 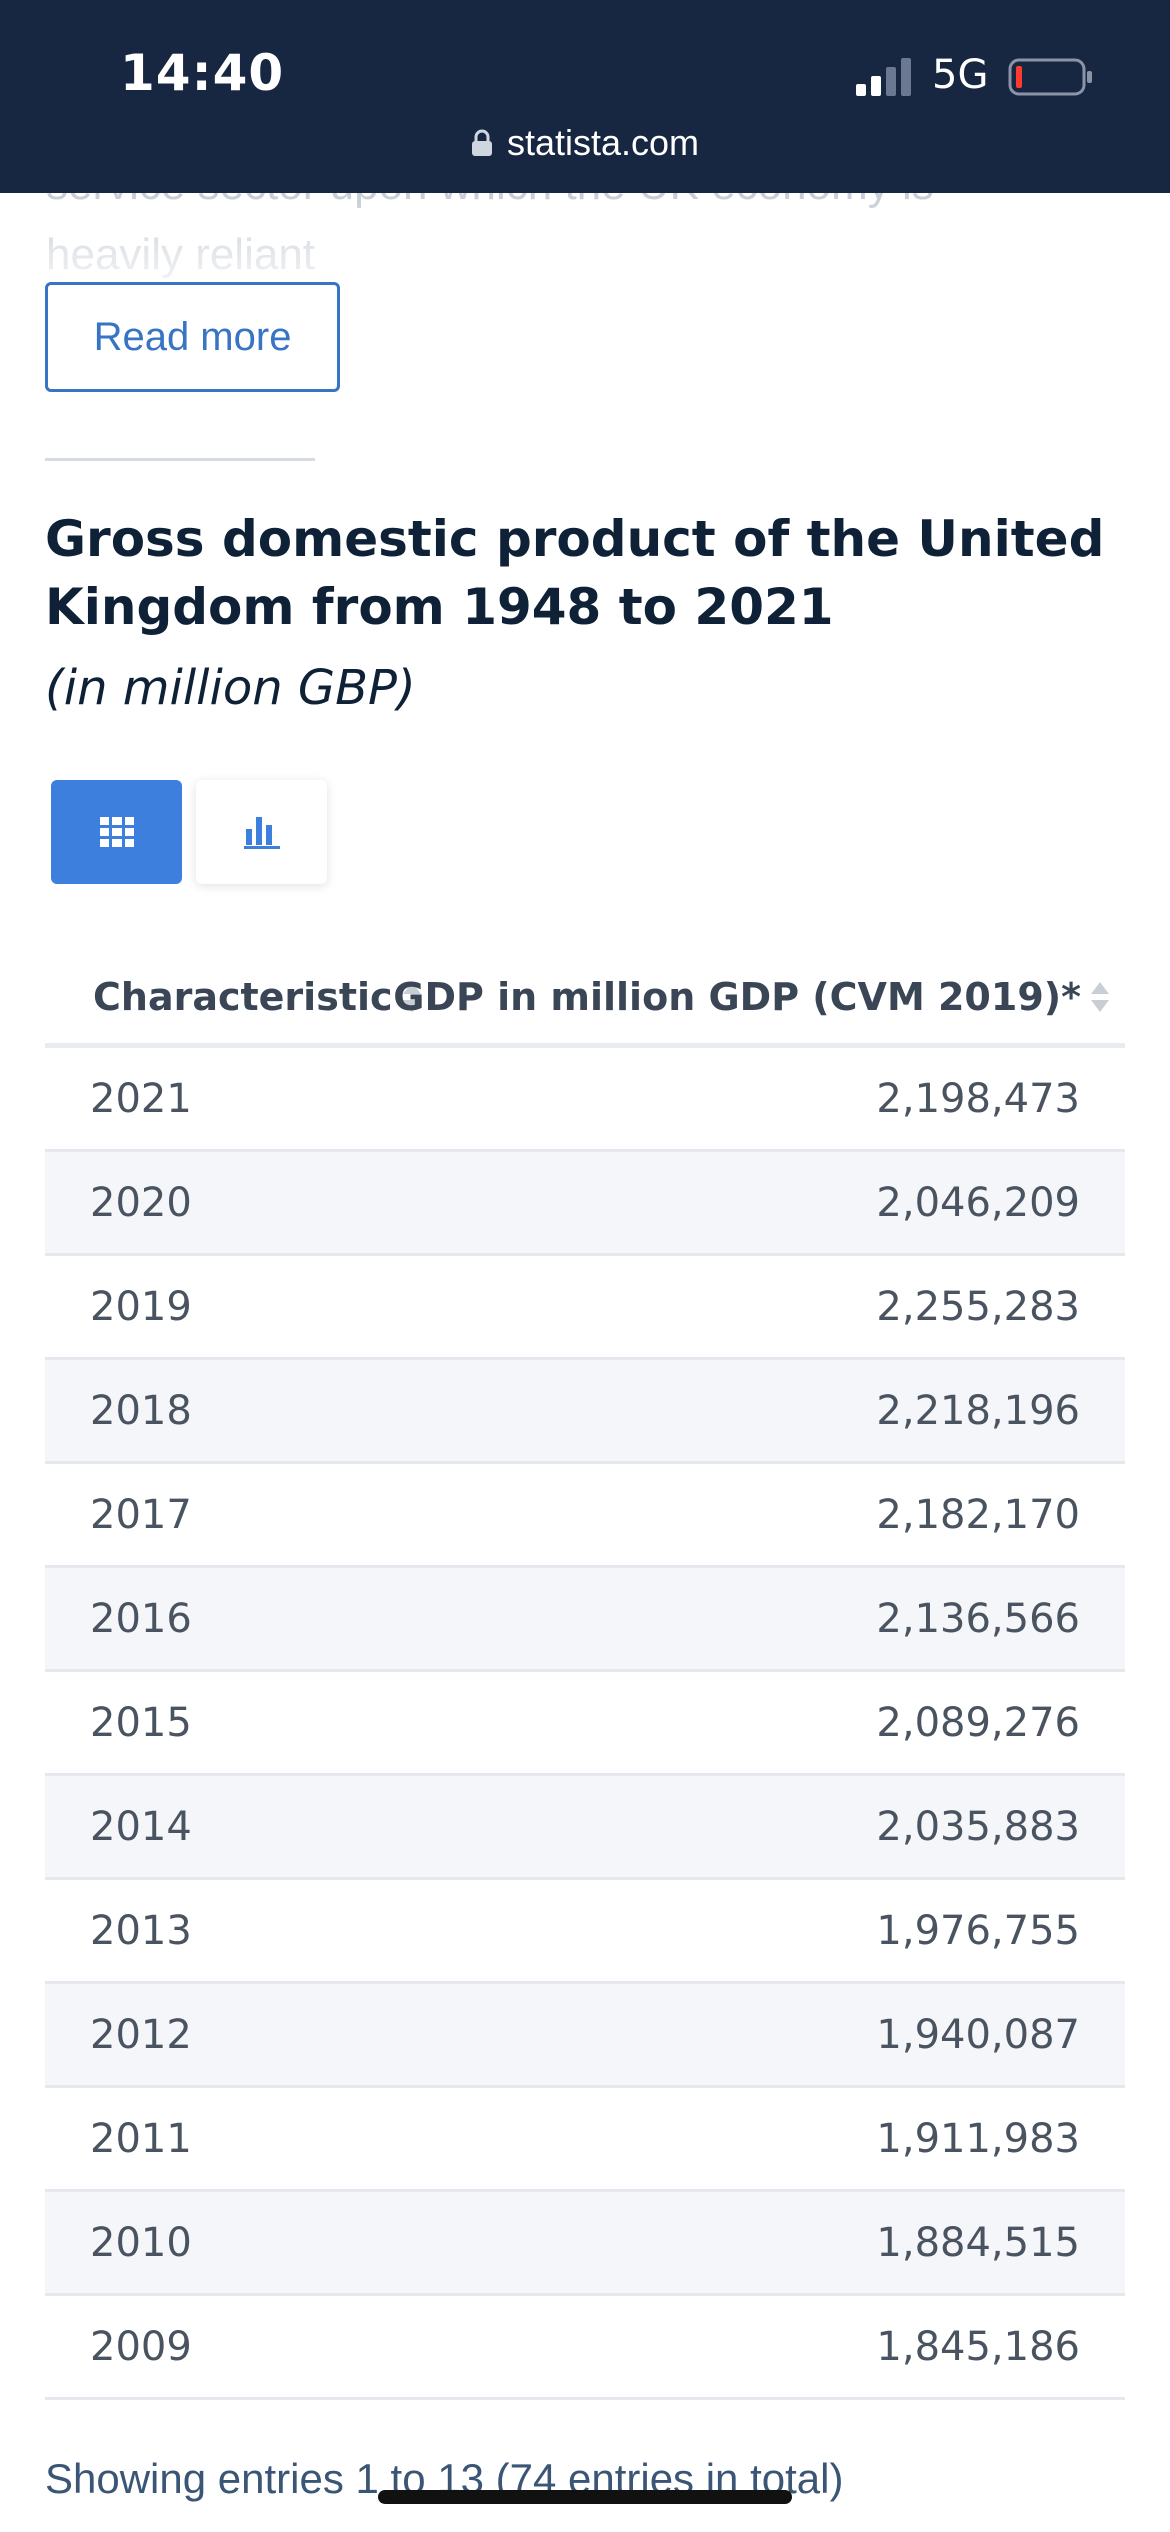 What do you see at coordinates (481, 142) in the screenshot?
I see `lock-icon` at bounding box center [481, 142].